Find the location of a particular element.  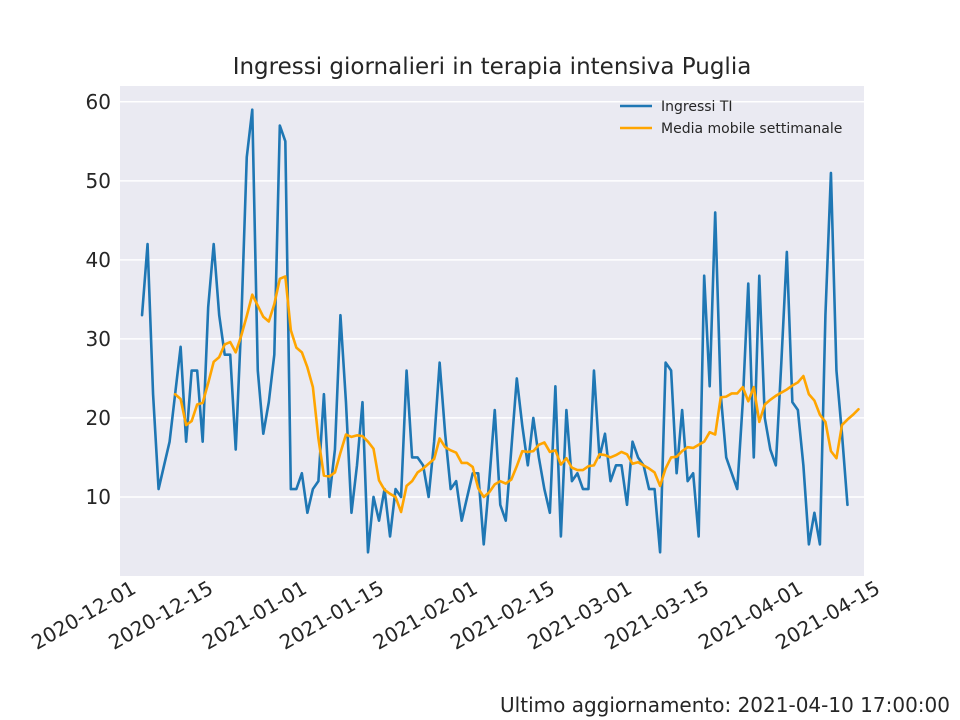

y-tick-label: 60 is located at coordinates (98, 102).